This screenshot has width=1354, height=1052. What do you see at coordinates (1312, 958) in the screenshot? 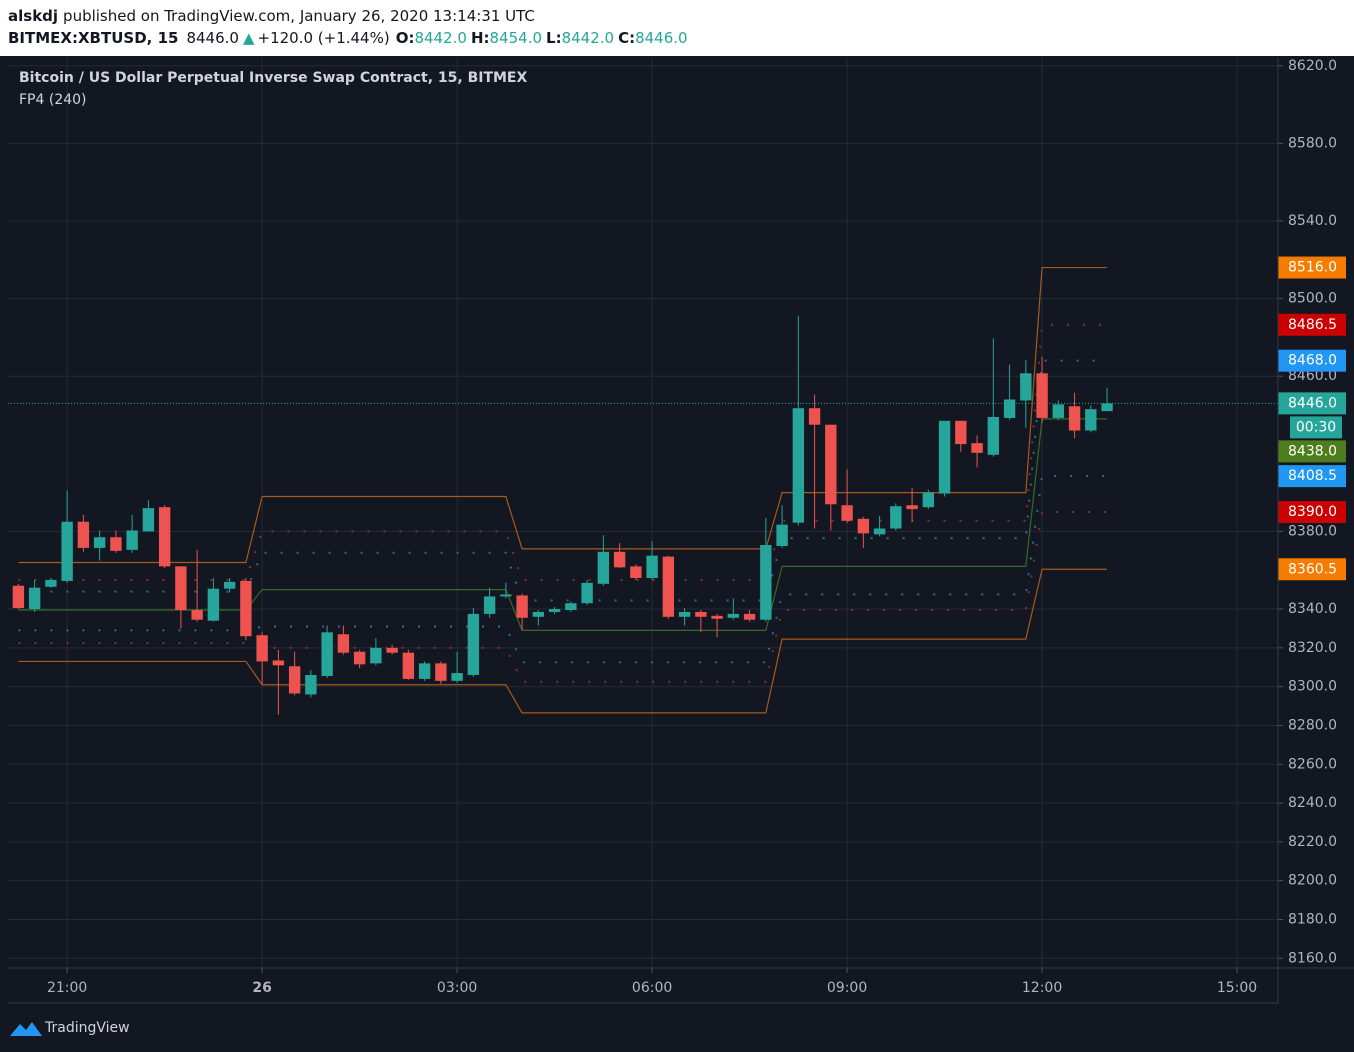
I see `y-tick-label: 8160.0` at bounding box center [1312, 958].